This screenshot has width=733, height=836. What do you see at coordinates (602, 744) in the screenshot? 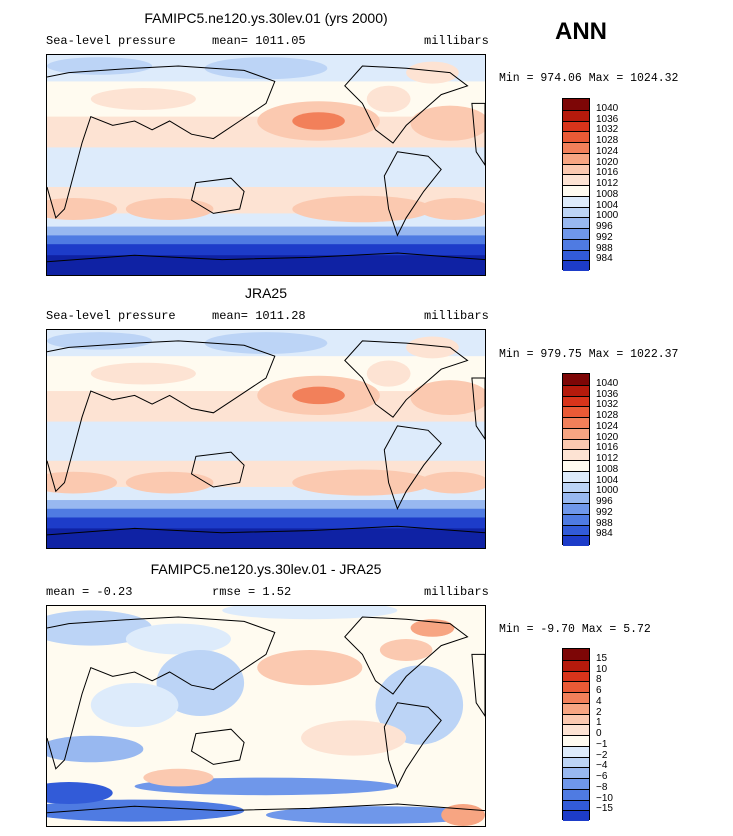
I see `colorbar-tick-label: −1` at bounding box center [602, 744].